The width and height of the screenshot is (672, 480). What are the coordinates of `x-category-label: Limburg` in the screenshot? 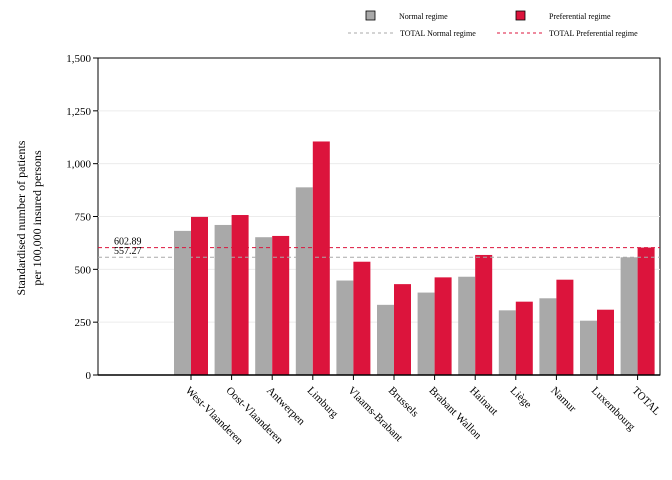 It's located at (323, 403).